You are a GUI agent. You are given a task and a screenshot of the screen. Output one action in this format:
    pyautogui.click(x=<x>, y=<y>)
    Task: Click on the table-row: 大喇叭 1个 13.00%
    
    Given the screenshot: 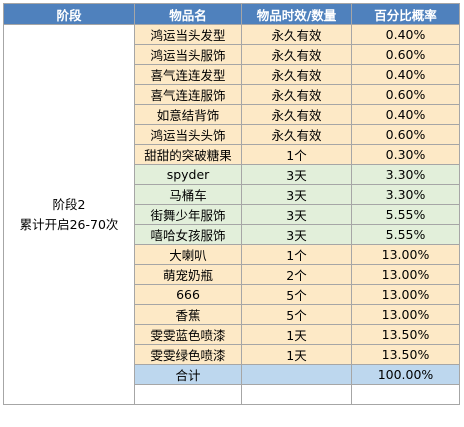 What is the action you would take?
    pyautogui.click(x=232, y=254)
    